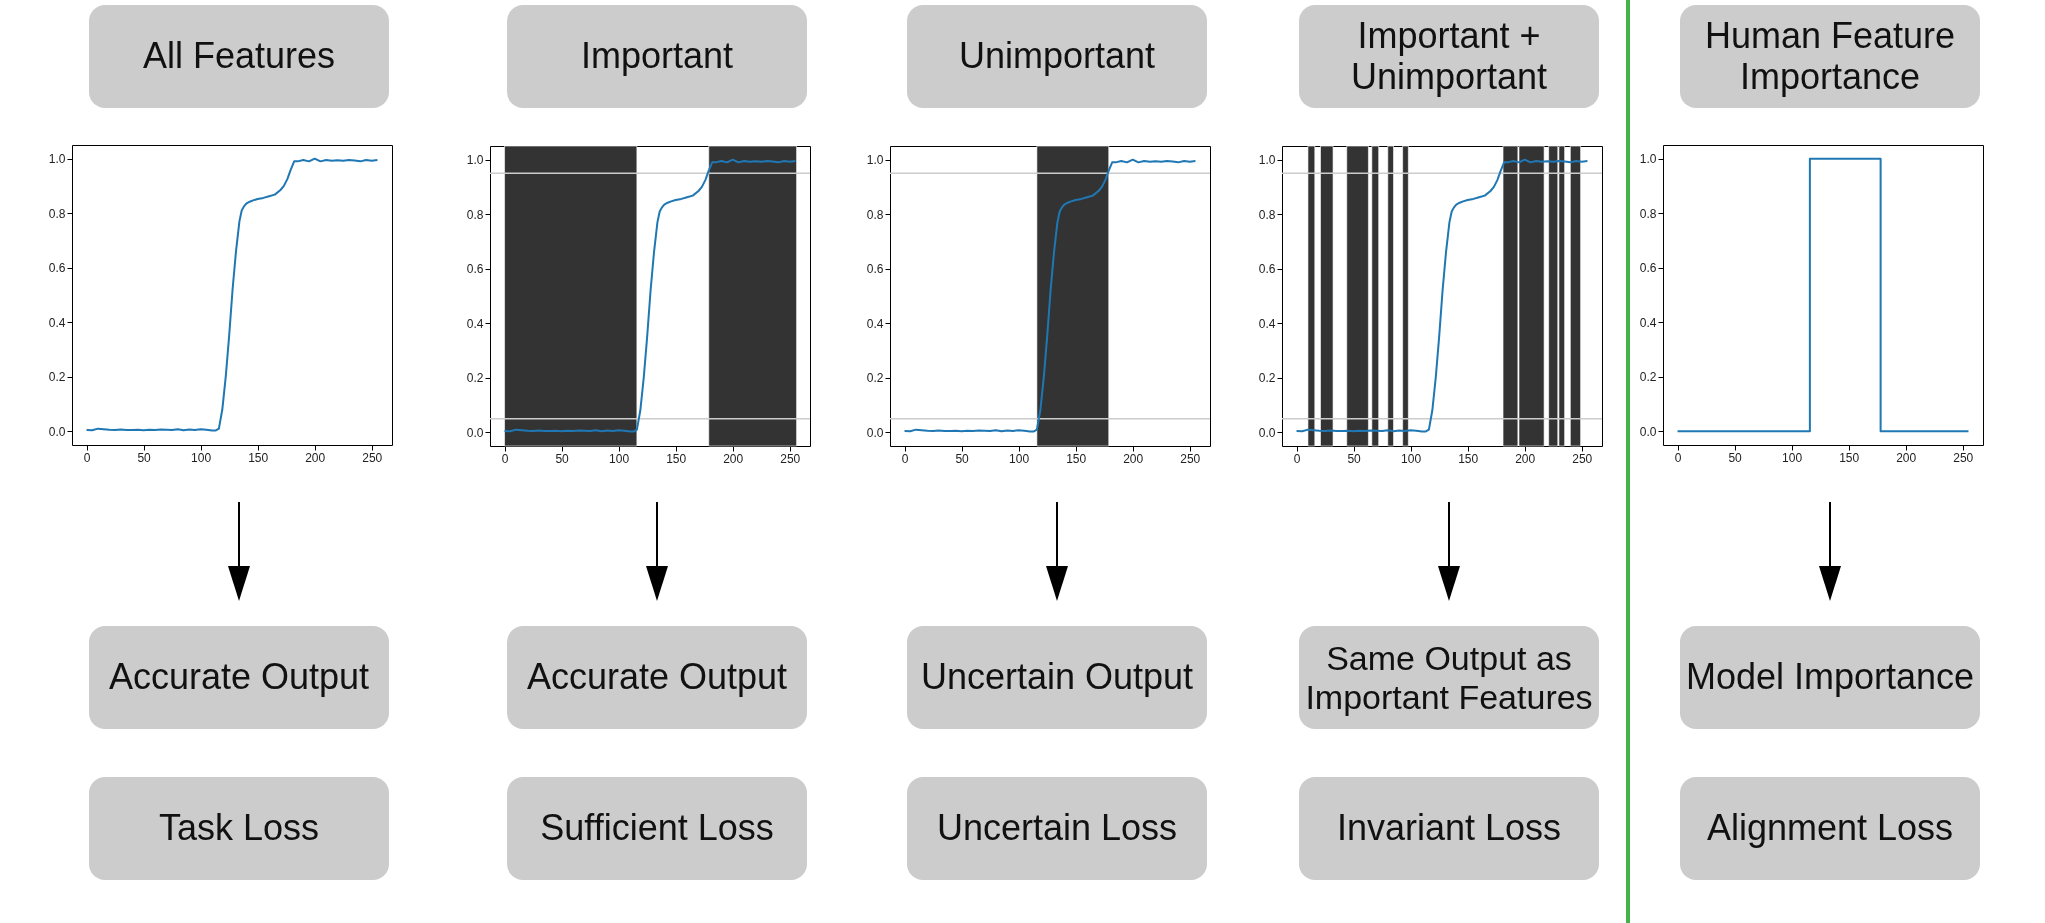  What do you see at coordinates (1449, 677) in the screenshot?
I see `text: Same Output as Important Features` at bounding box center [1449, 677].